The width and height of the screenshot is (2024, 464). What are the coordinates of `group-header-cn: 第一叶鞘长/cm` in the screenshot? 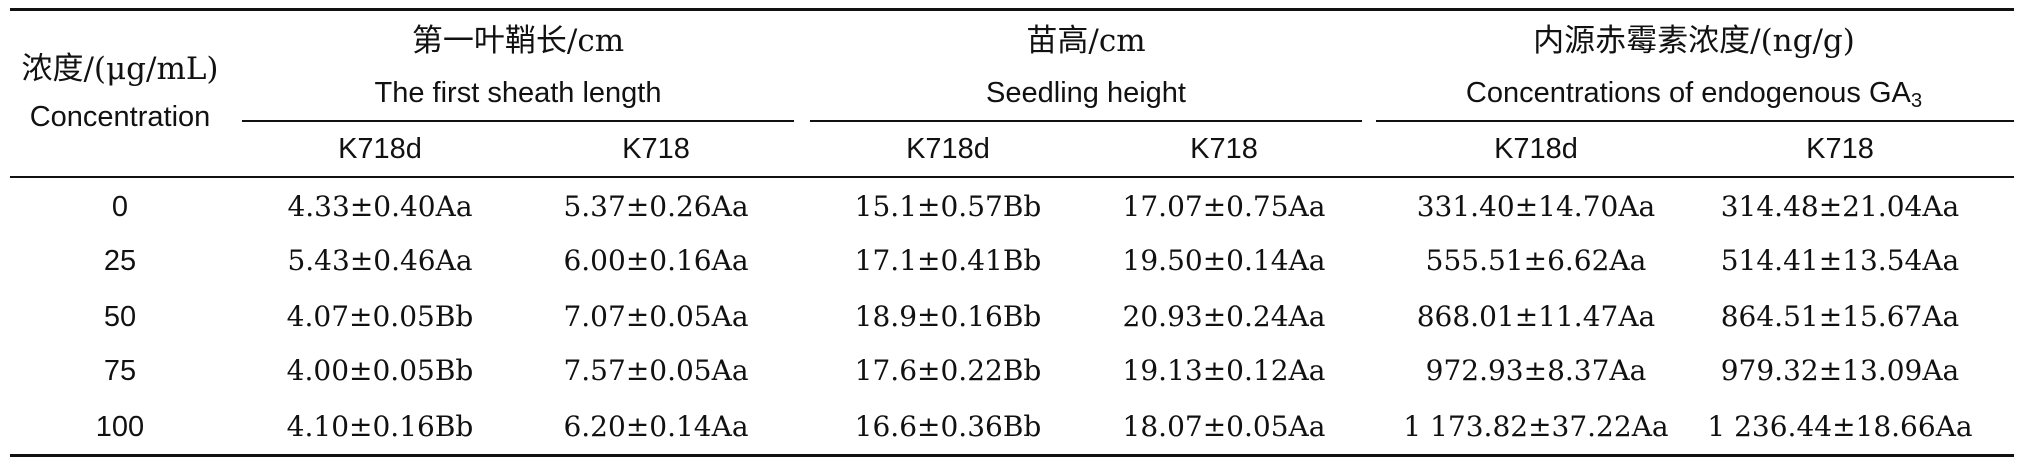 It's located at (518, 41).